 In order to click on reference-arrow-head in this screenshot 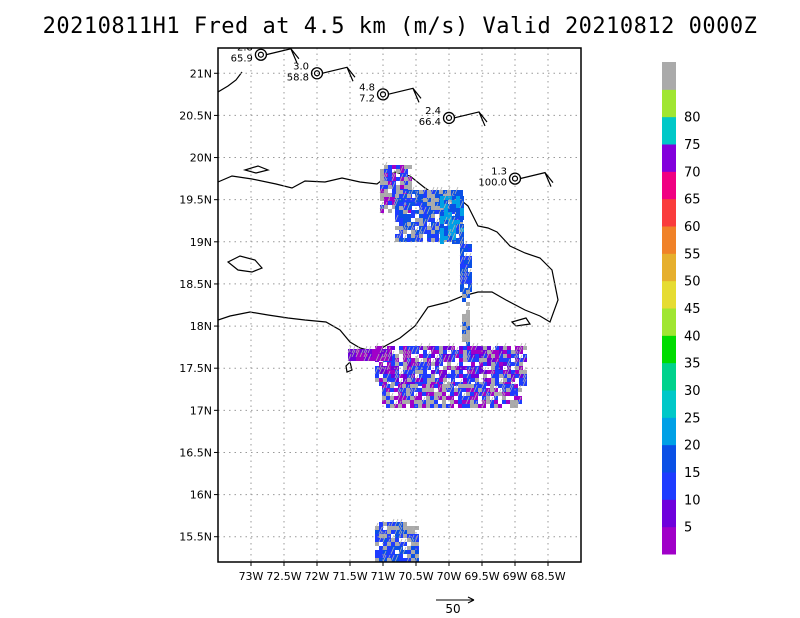, I will do `click(471, 600)`.